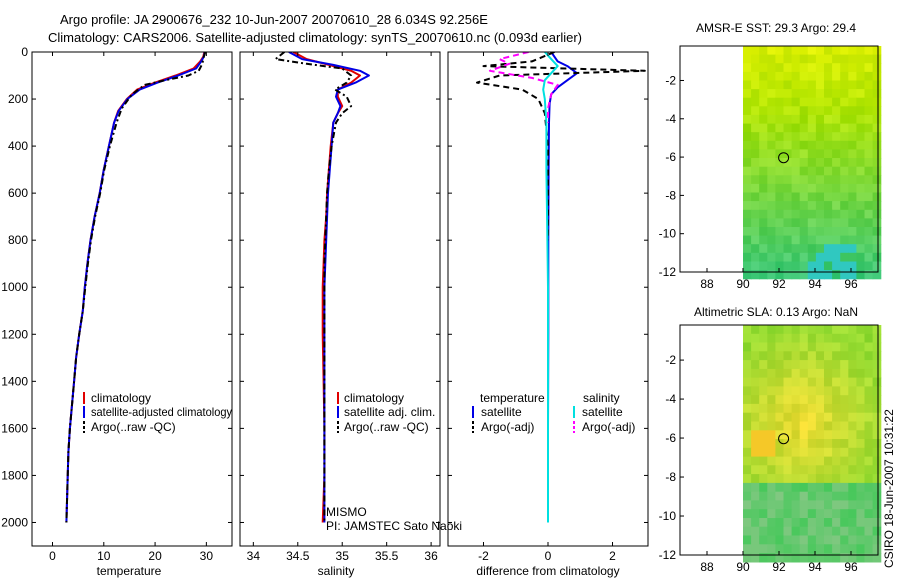 The height and width of the screenshot is (580, 900). Describe the element at coordinates (386, 427) in the screenshot. I see `legend-label-argo: Argo(..raw -QC)` at that location.